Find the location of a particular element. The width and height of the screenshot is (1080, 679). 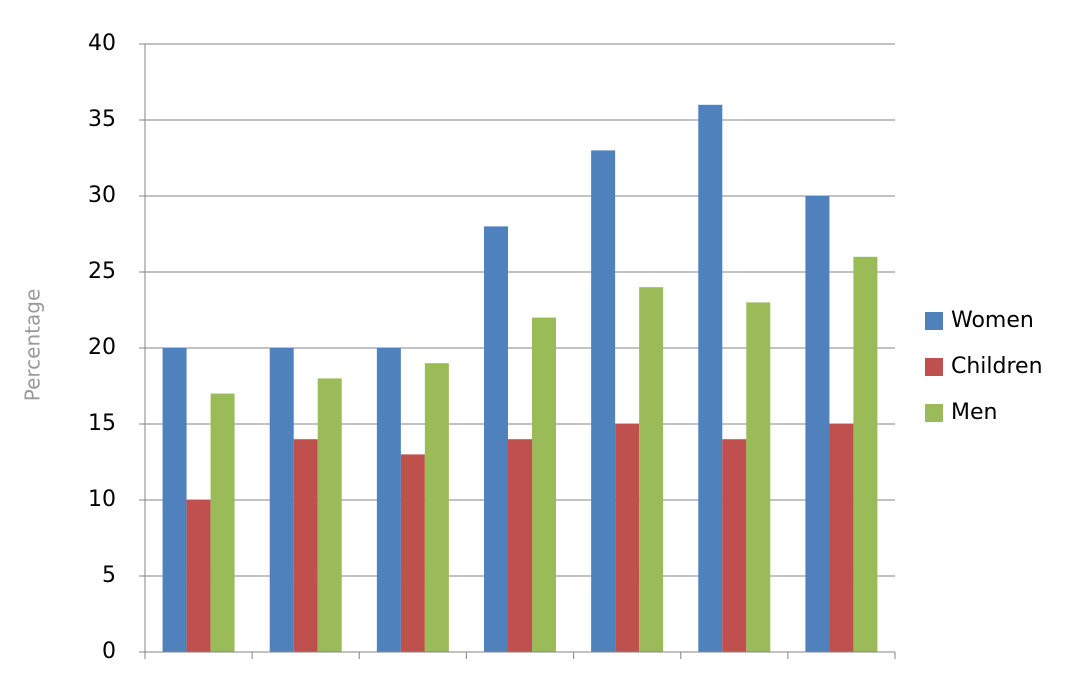

y-tick-label: 20 is located at coordinates (102, 347).